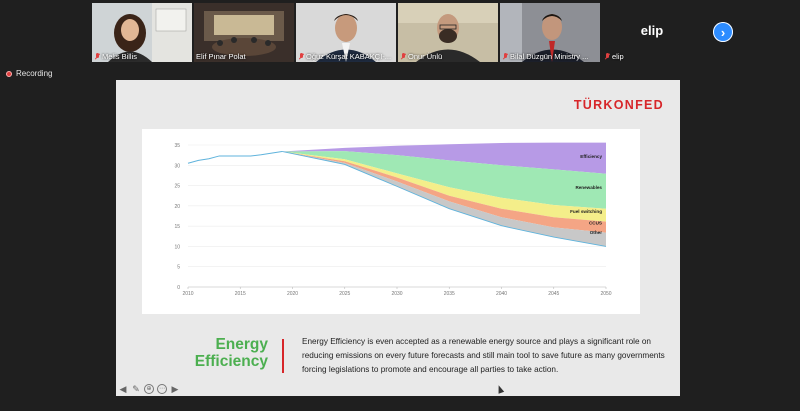 The height and width of the screenshot is (411, 800). Describe the element at coordinates (444, 158) in the screenshot. I see `area-band-efficiency` at that location.